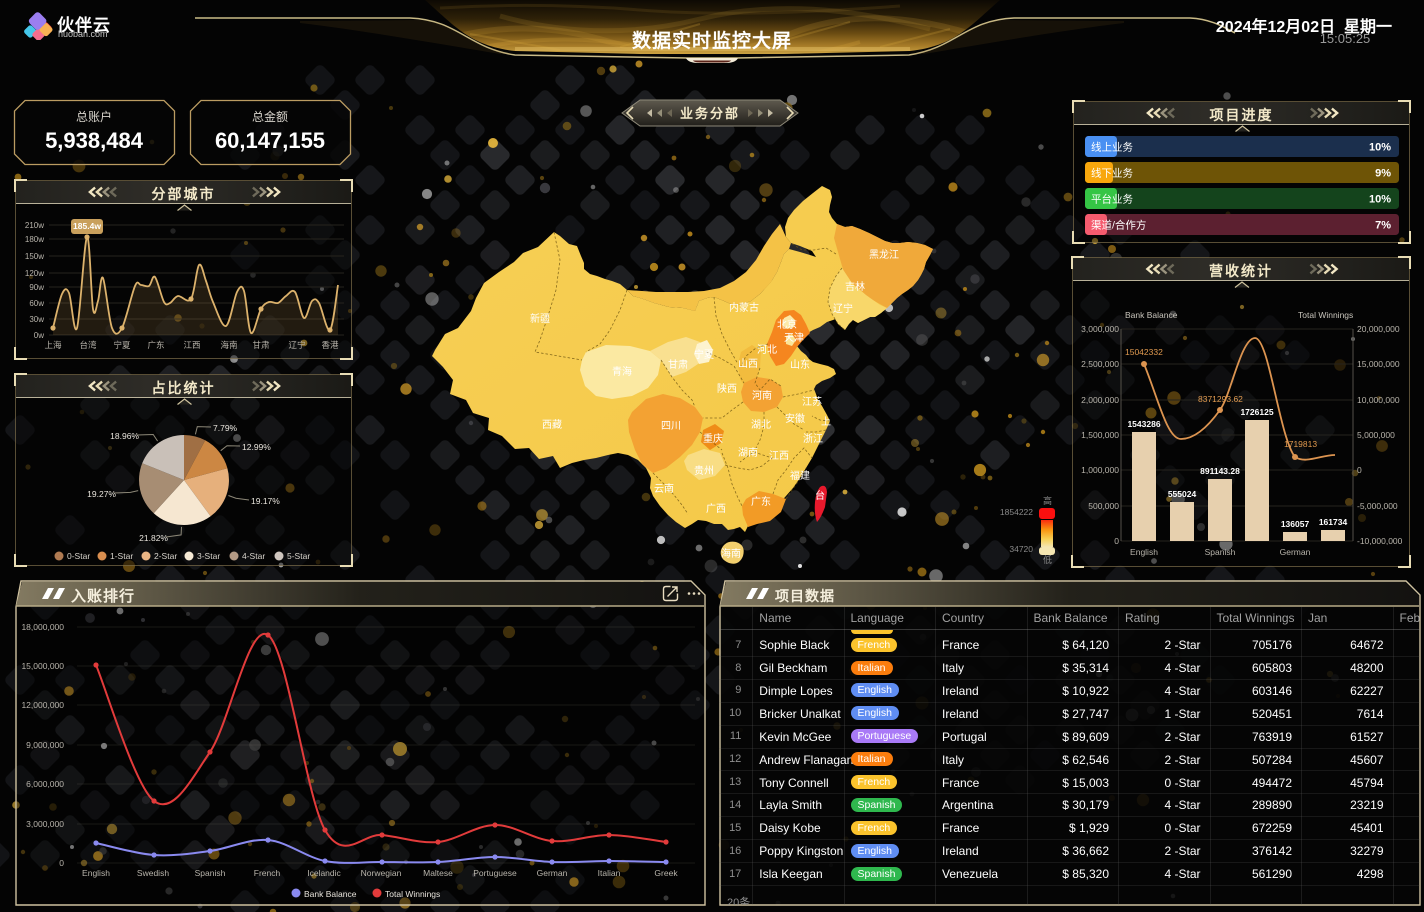 This screenshot has height=912, width=1424. What do you see at coordinates (121, 556) in the screenshot?
I see `svg-text: 1-Star` at bounding box center [121, 556].